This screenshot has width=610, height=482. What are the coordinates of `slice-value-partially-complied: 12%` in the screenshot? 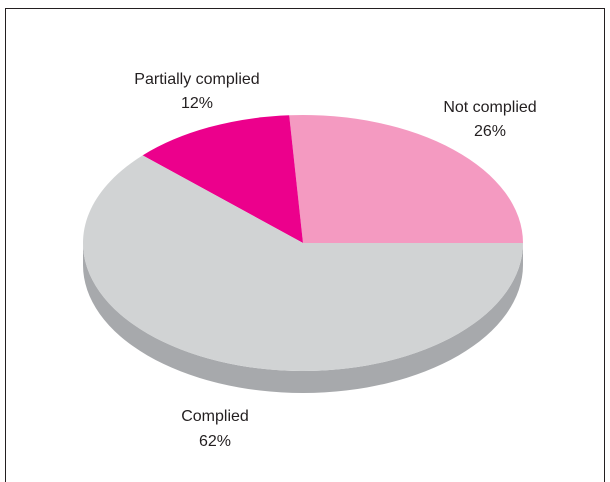 It's located at (197, 103).